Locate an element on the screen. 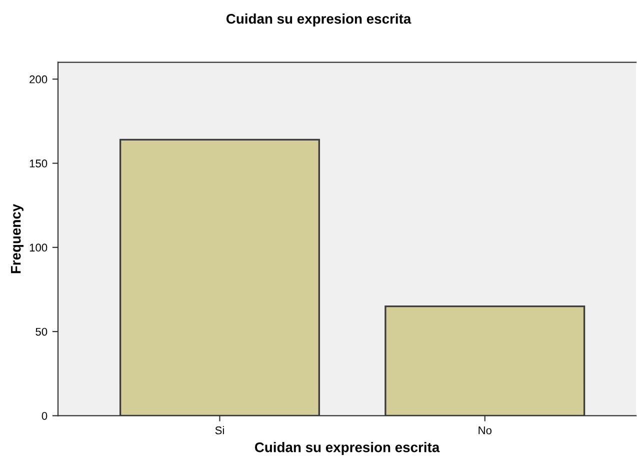  y-tick-label: 150 is located at coordinates (39, 164).